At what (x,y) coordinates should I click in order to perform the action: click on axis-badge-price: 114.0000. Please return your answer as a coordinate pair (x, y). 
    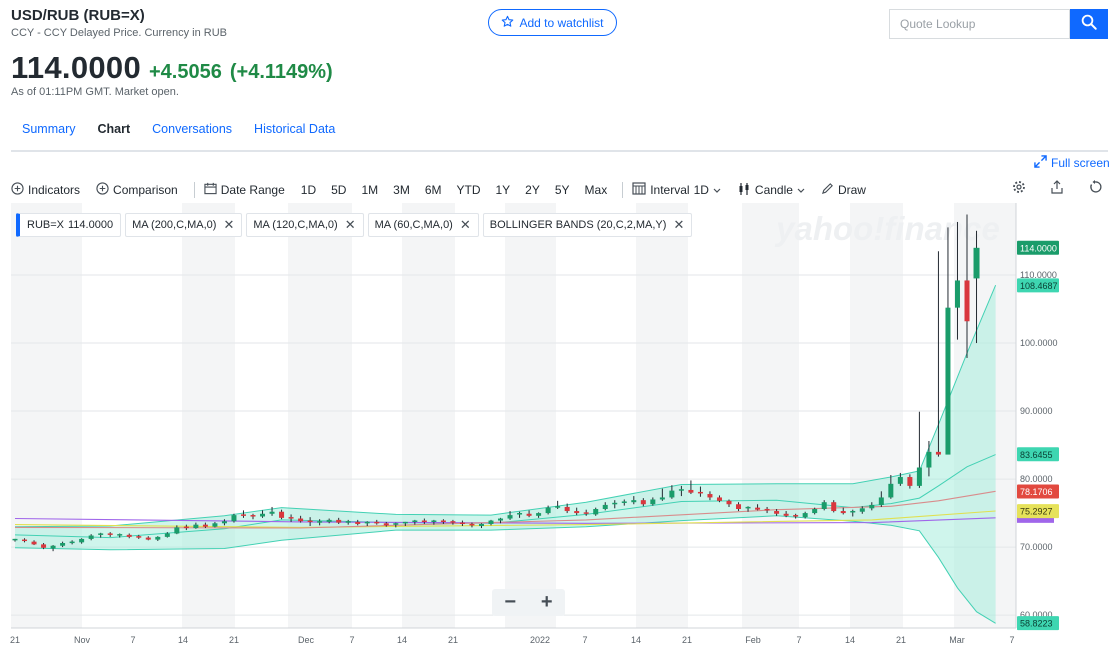
    Looking at the image, I should click on (1038, 247).